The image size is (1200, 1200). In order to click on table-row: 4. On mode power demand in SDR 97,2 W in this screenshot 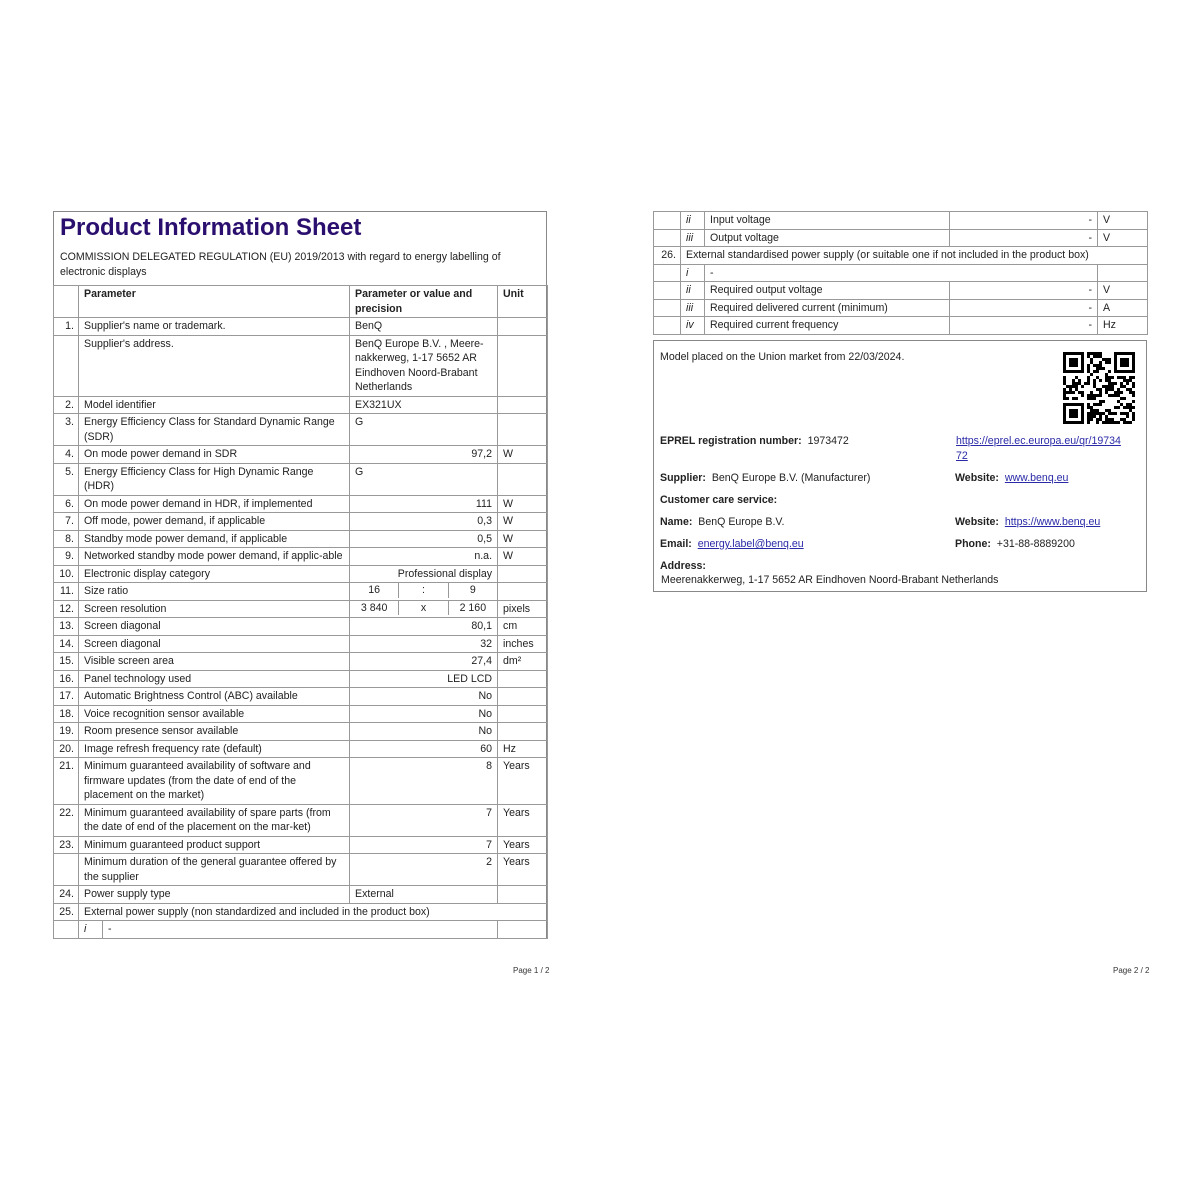, I will do `click(301, 454)`.